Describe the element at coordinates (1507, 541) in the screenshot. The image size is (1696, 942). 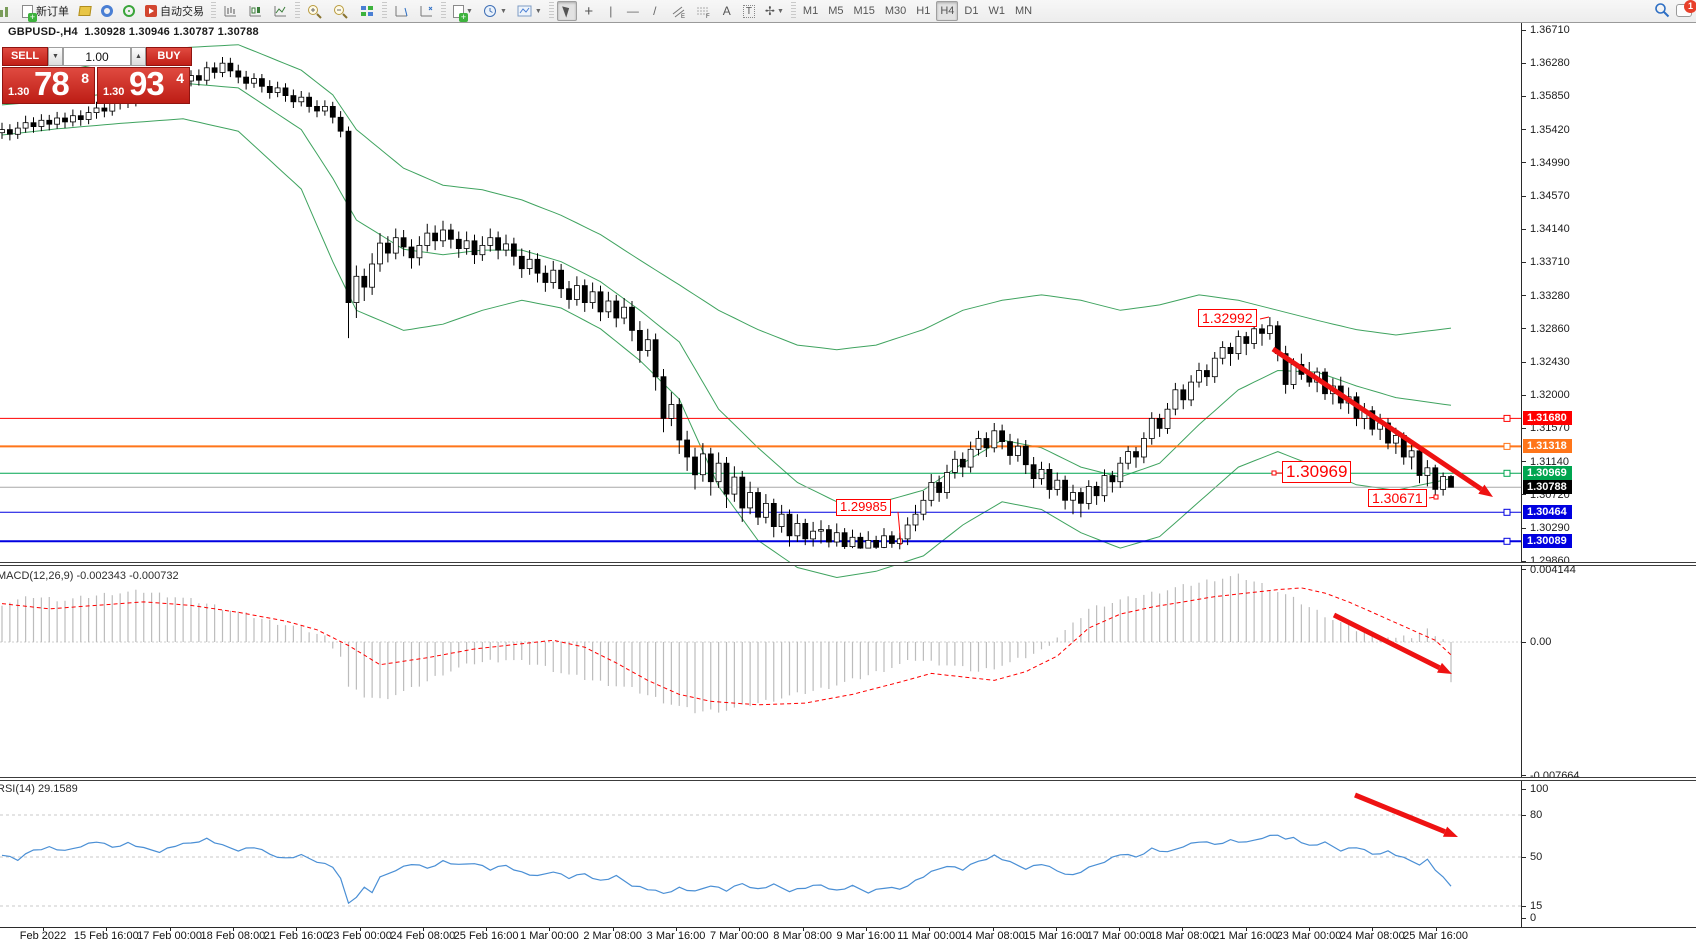
I see `hline-handle-1.30089` at that location.